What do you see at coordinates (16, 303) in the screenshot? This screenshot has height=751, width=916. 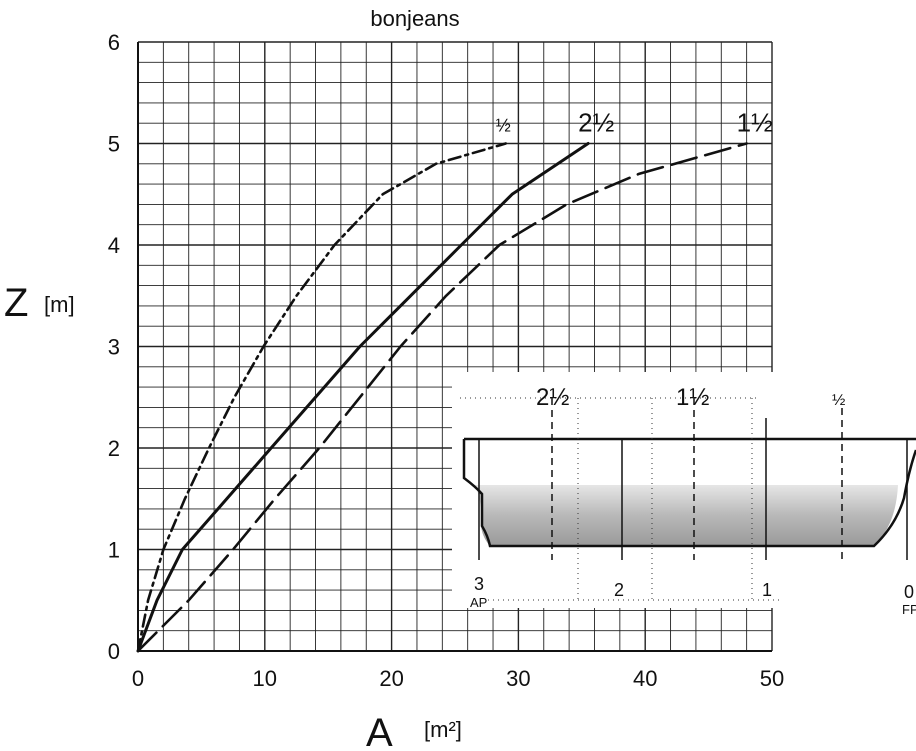 I see `y-axis-label: Z` at bounding box center [16, 303].